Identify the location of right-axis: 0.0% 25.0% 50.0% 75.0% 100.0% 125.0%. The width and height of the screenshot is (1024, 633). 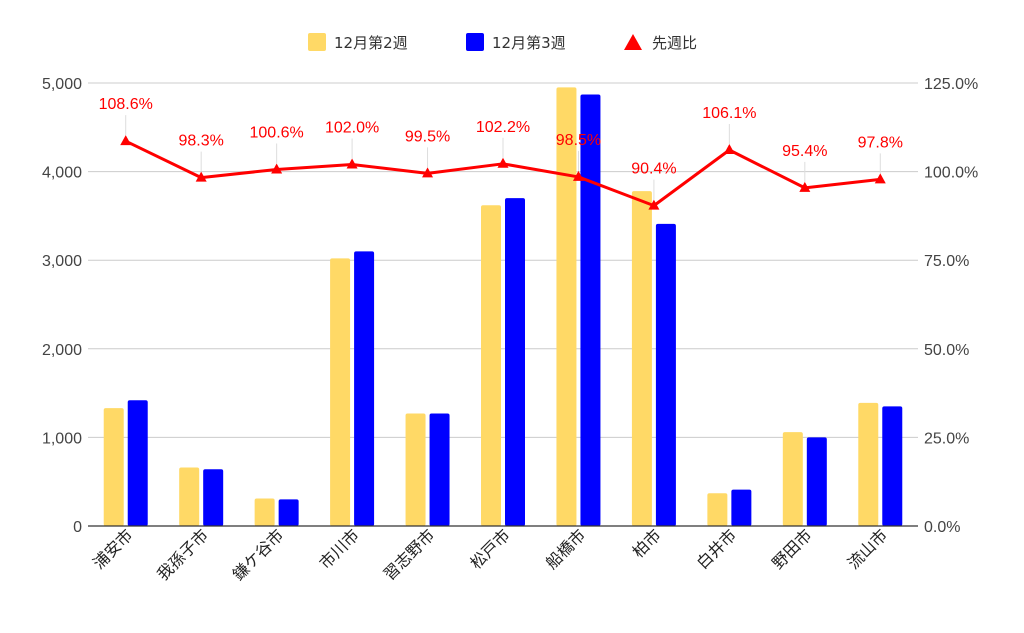
(951, 306).